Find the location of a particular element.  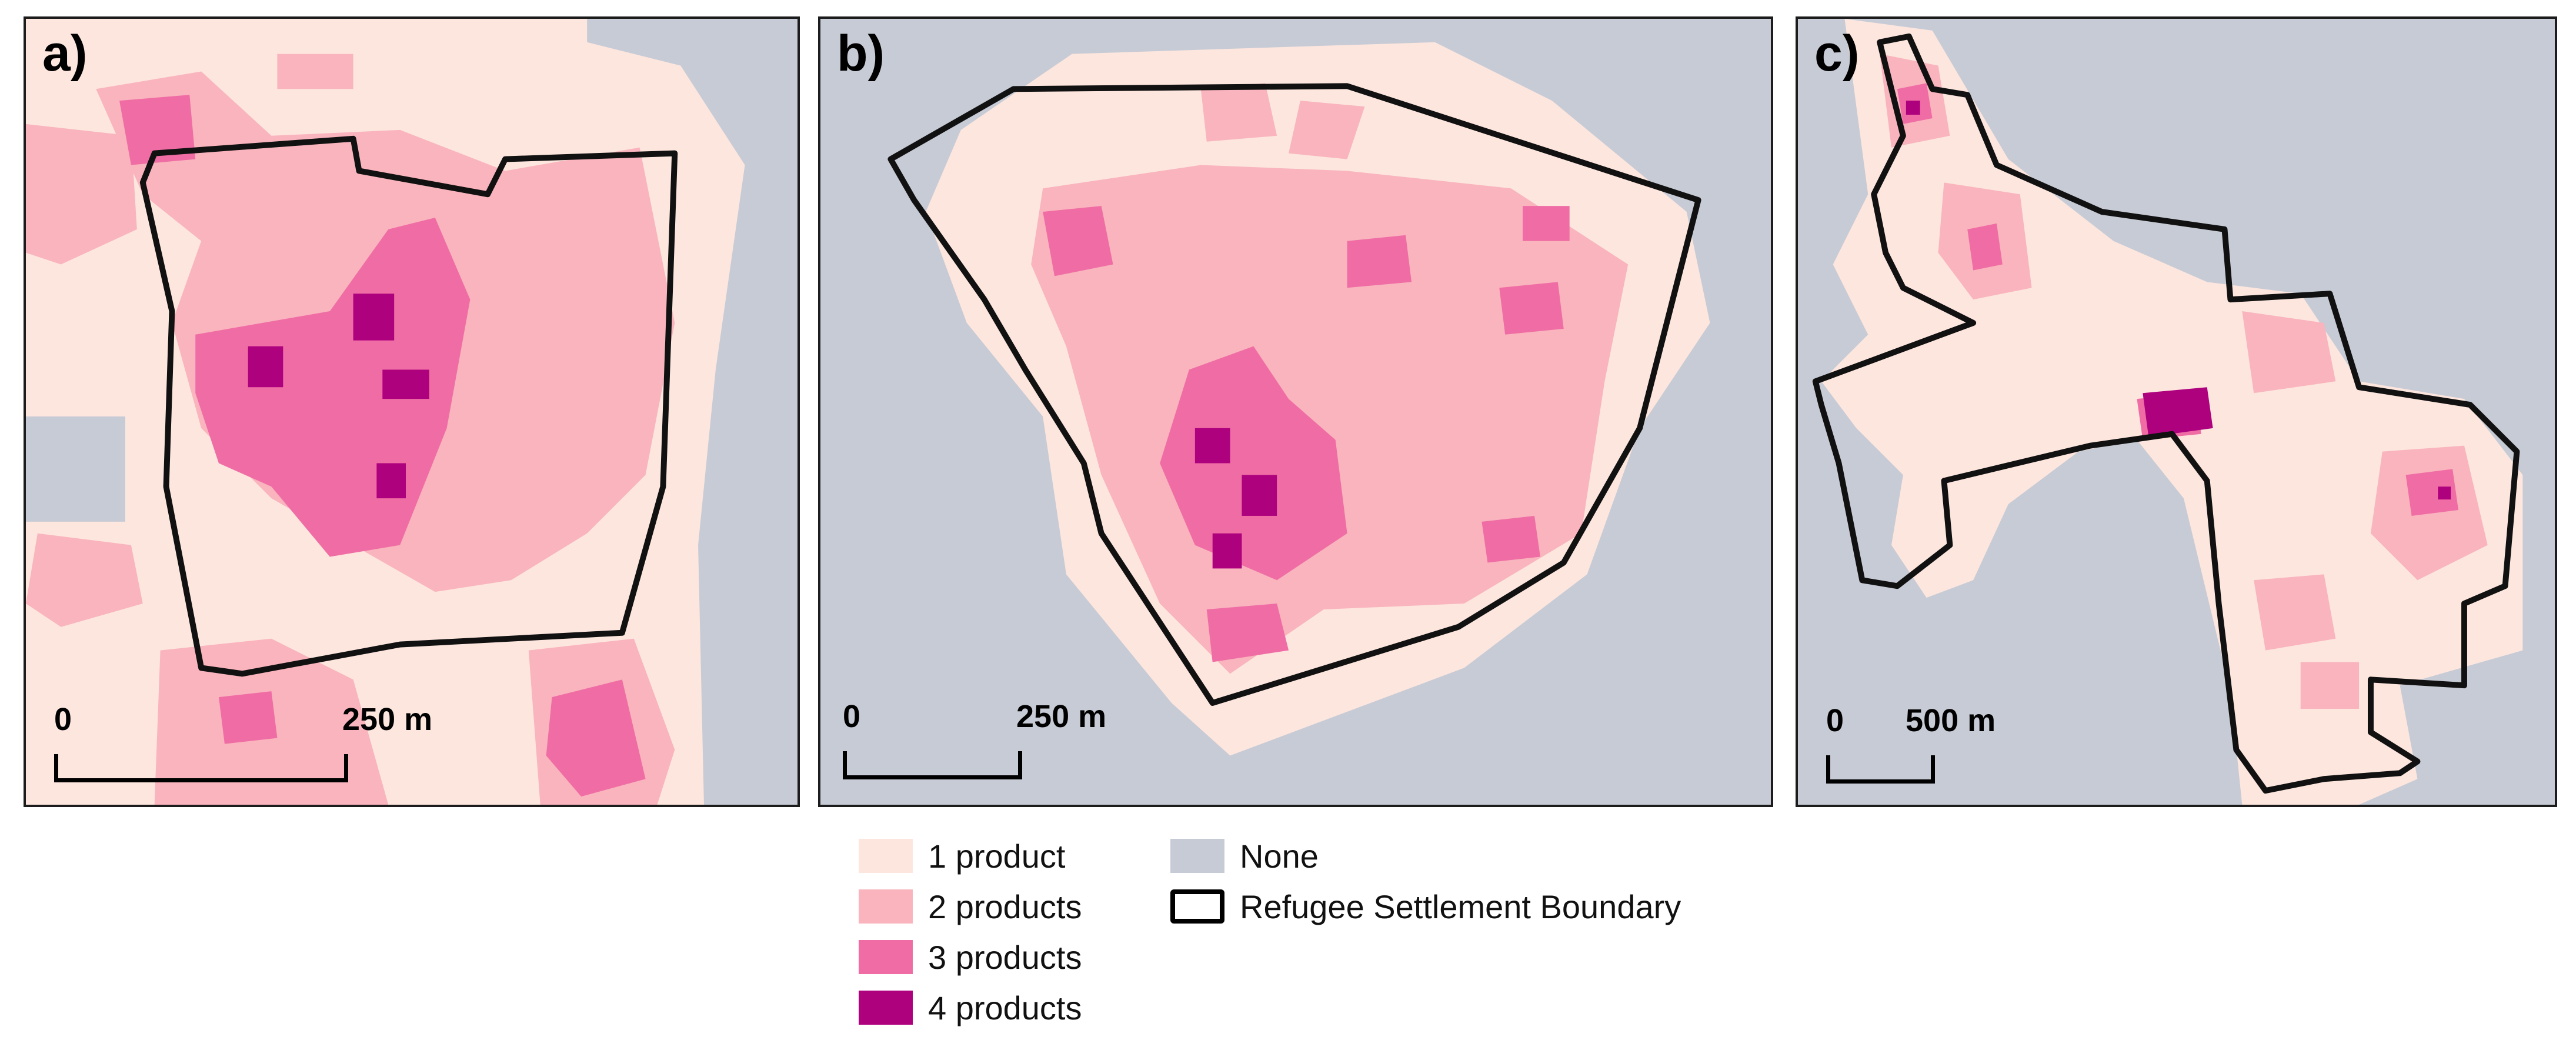

legend-item-1-product: 1 product is located at coordinates (962, 856).